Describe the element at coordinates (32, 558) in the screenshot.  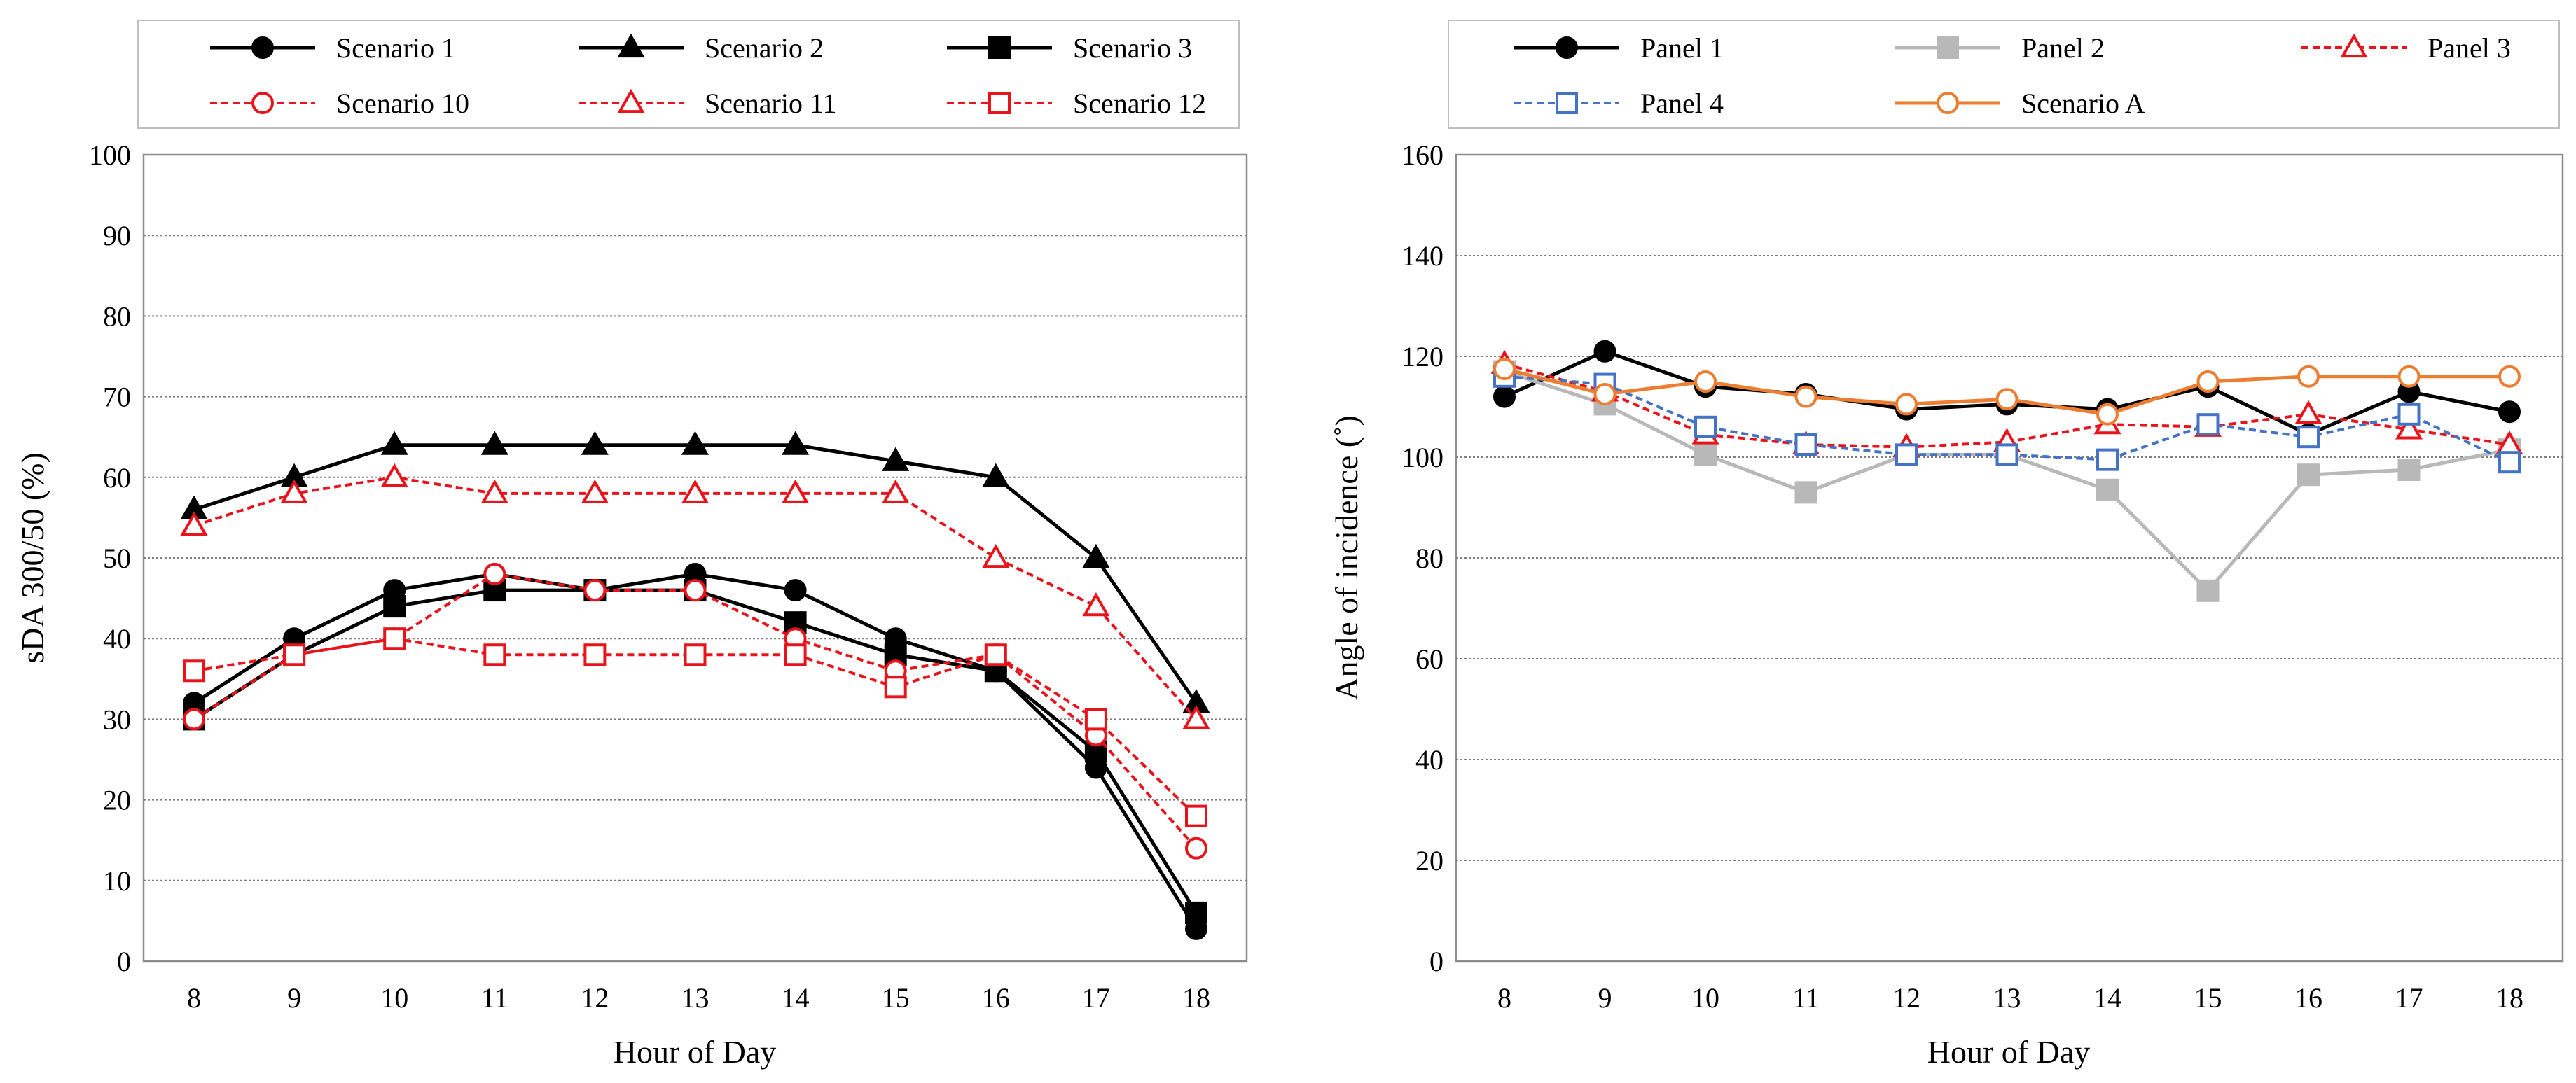
I see `y-axis-title: sDA 300/50 (%)` at that location.